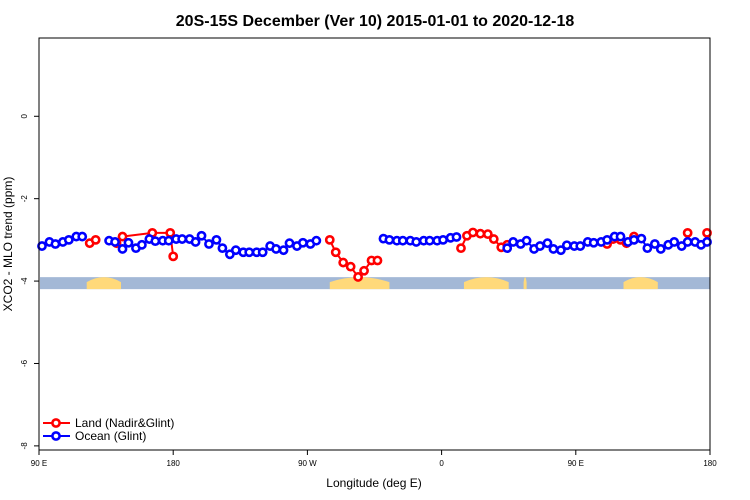  I want to click on y-tick-label-2: -4, so click(24, 281).